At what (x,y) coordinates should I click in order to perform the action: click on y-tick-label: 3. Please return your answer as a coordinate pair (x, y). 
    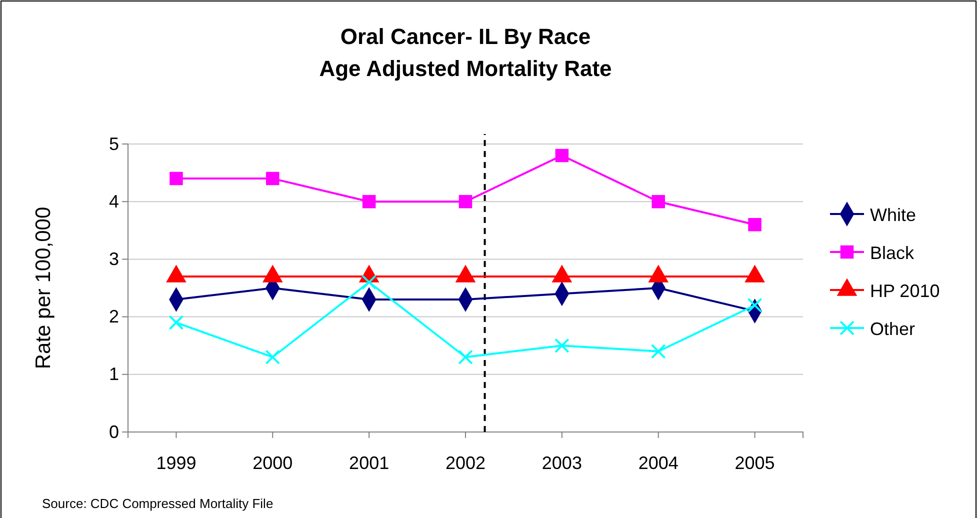
    Looking at the image, I should click on (113, 258).